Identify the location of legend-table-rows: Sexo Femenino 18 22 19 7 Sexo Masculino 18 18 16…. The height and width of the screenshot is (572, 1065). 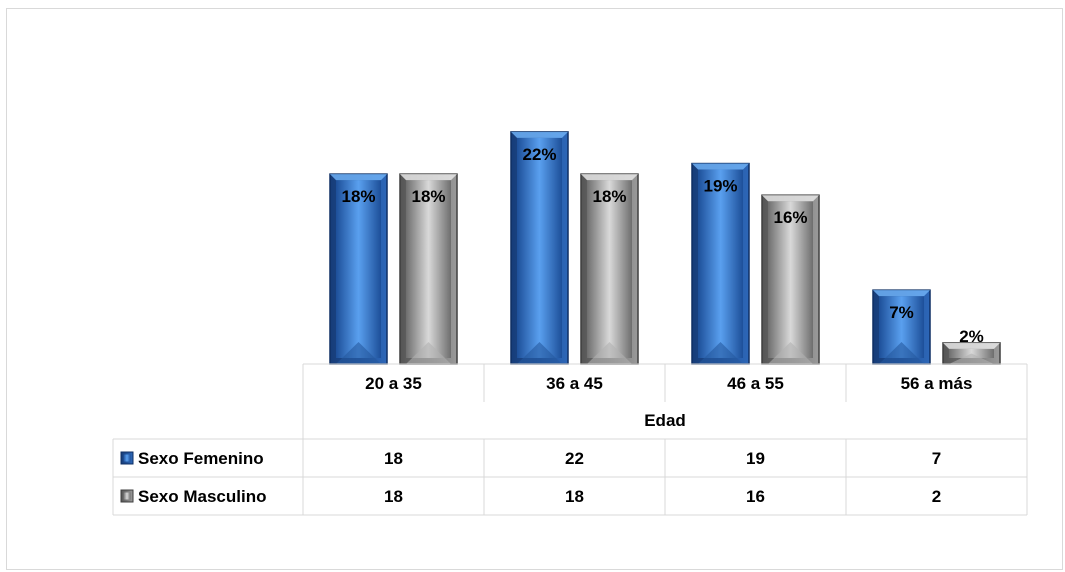
(530, 477).